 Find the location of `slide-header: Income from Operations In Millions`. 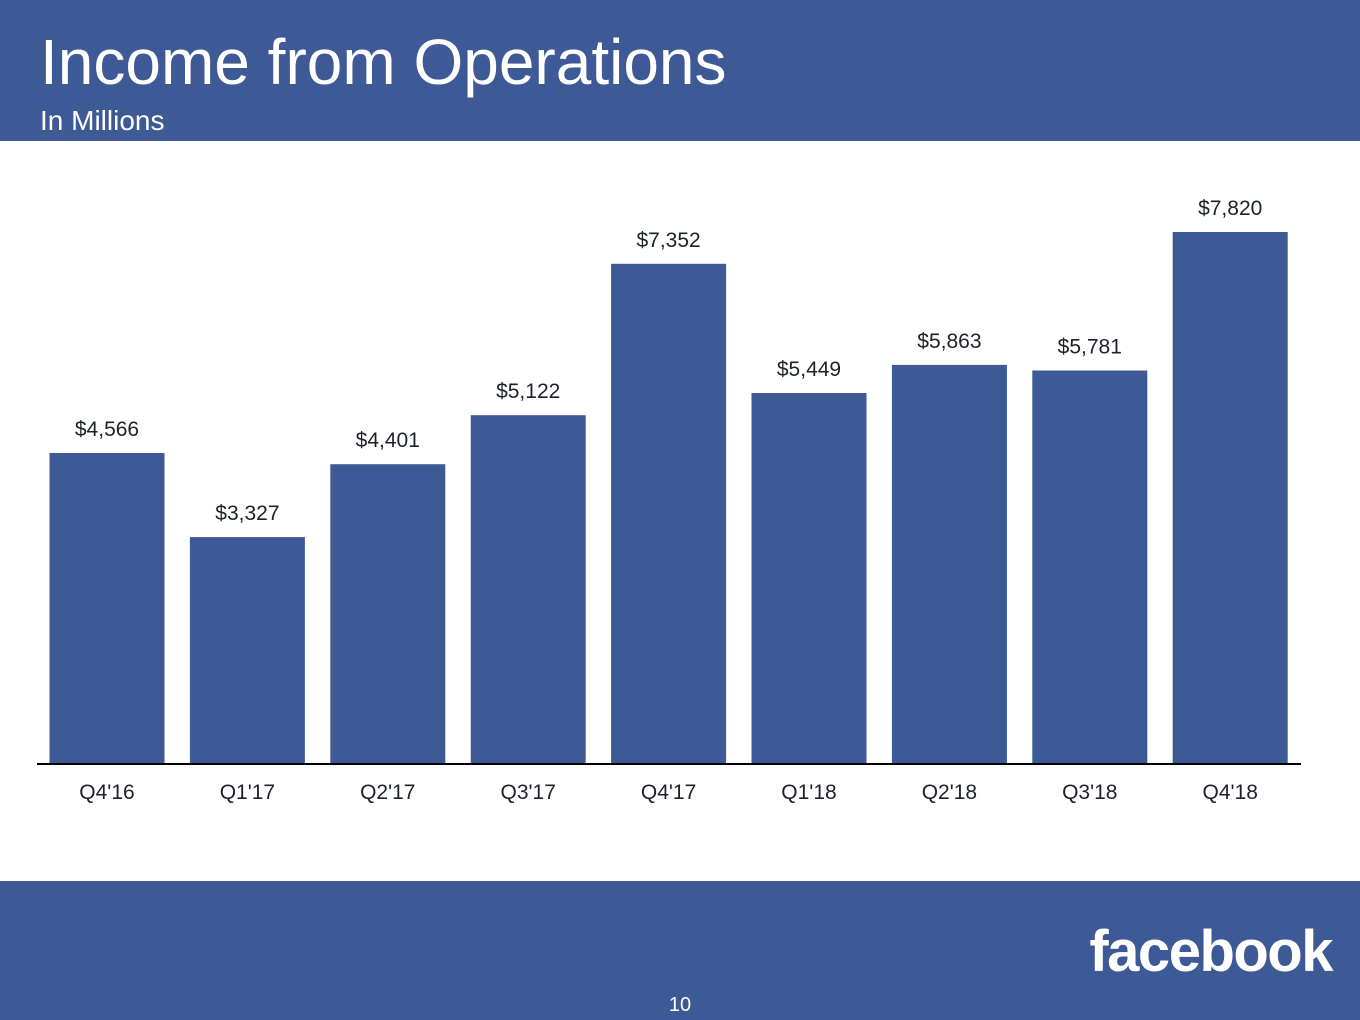

slide-header: Income from Operations In Millions is located at coordinates (680, 70).